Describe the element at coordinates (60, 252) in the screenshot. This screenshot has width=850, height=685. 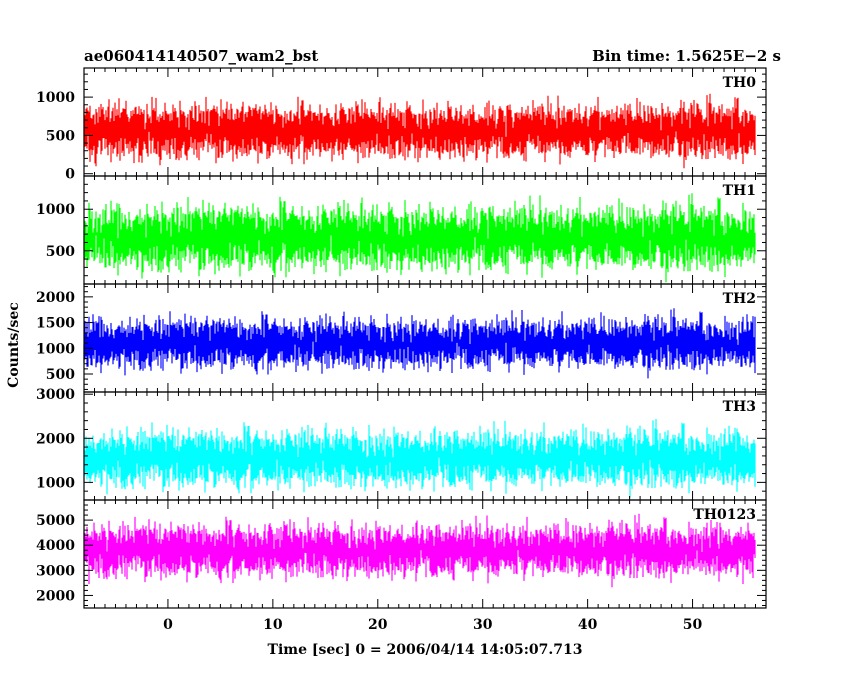
I see `y-tick-label-th1: 500` at that location.